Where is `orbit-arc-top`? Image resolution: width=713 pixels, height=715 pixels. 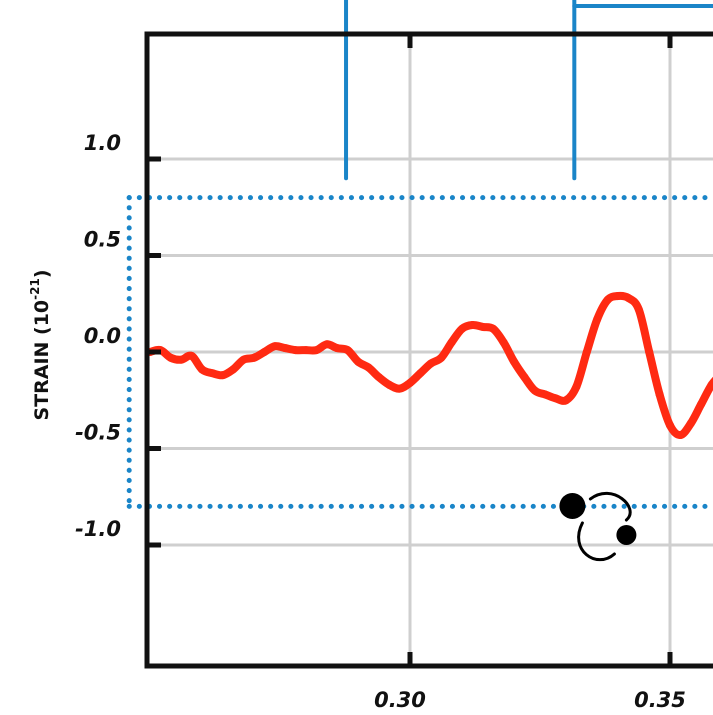
orbit-arc-top is located at coordinates (610, 506).